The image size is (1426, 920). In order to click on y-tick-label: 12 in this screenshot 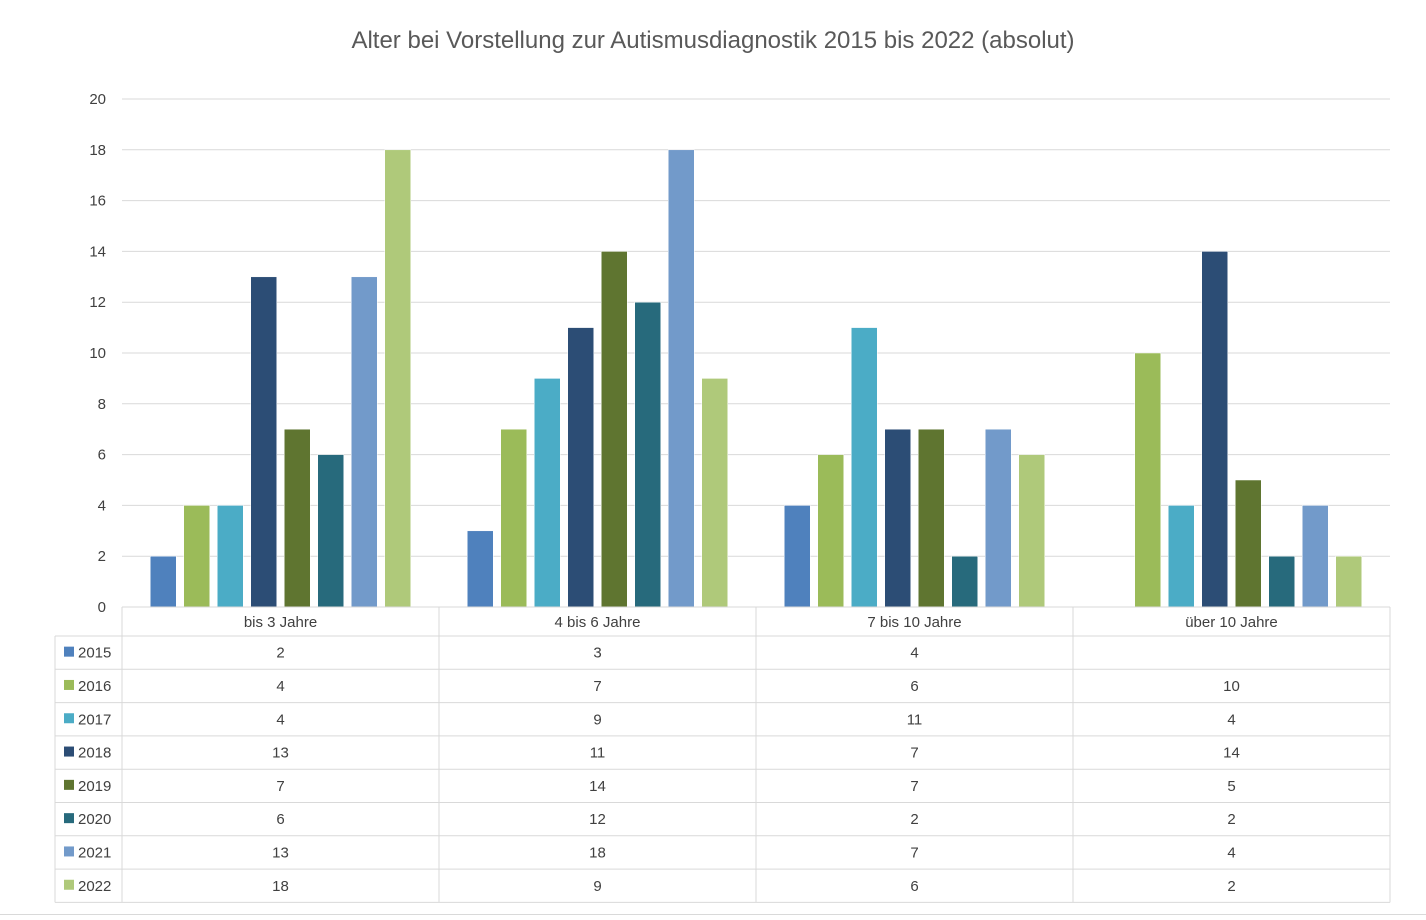, I will do `click(97, 302)`.